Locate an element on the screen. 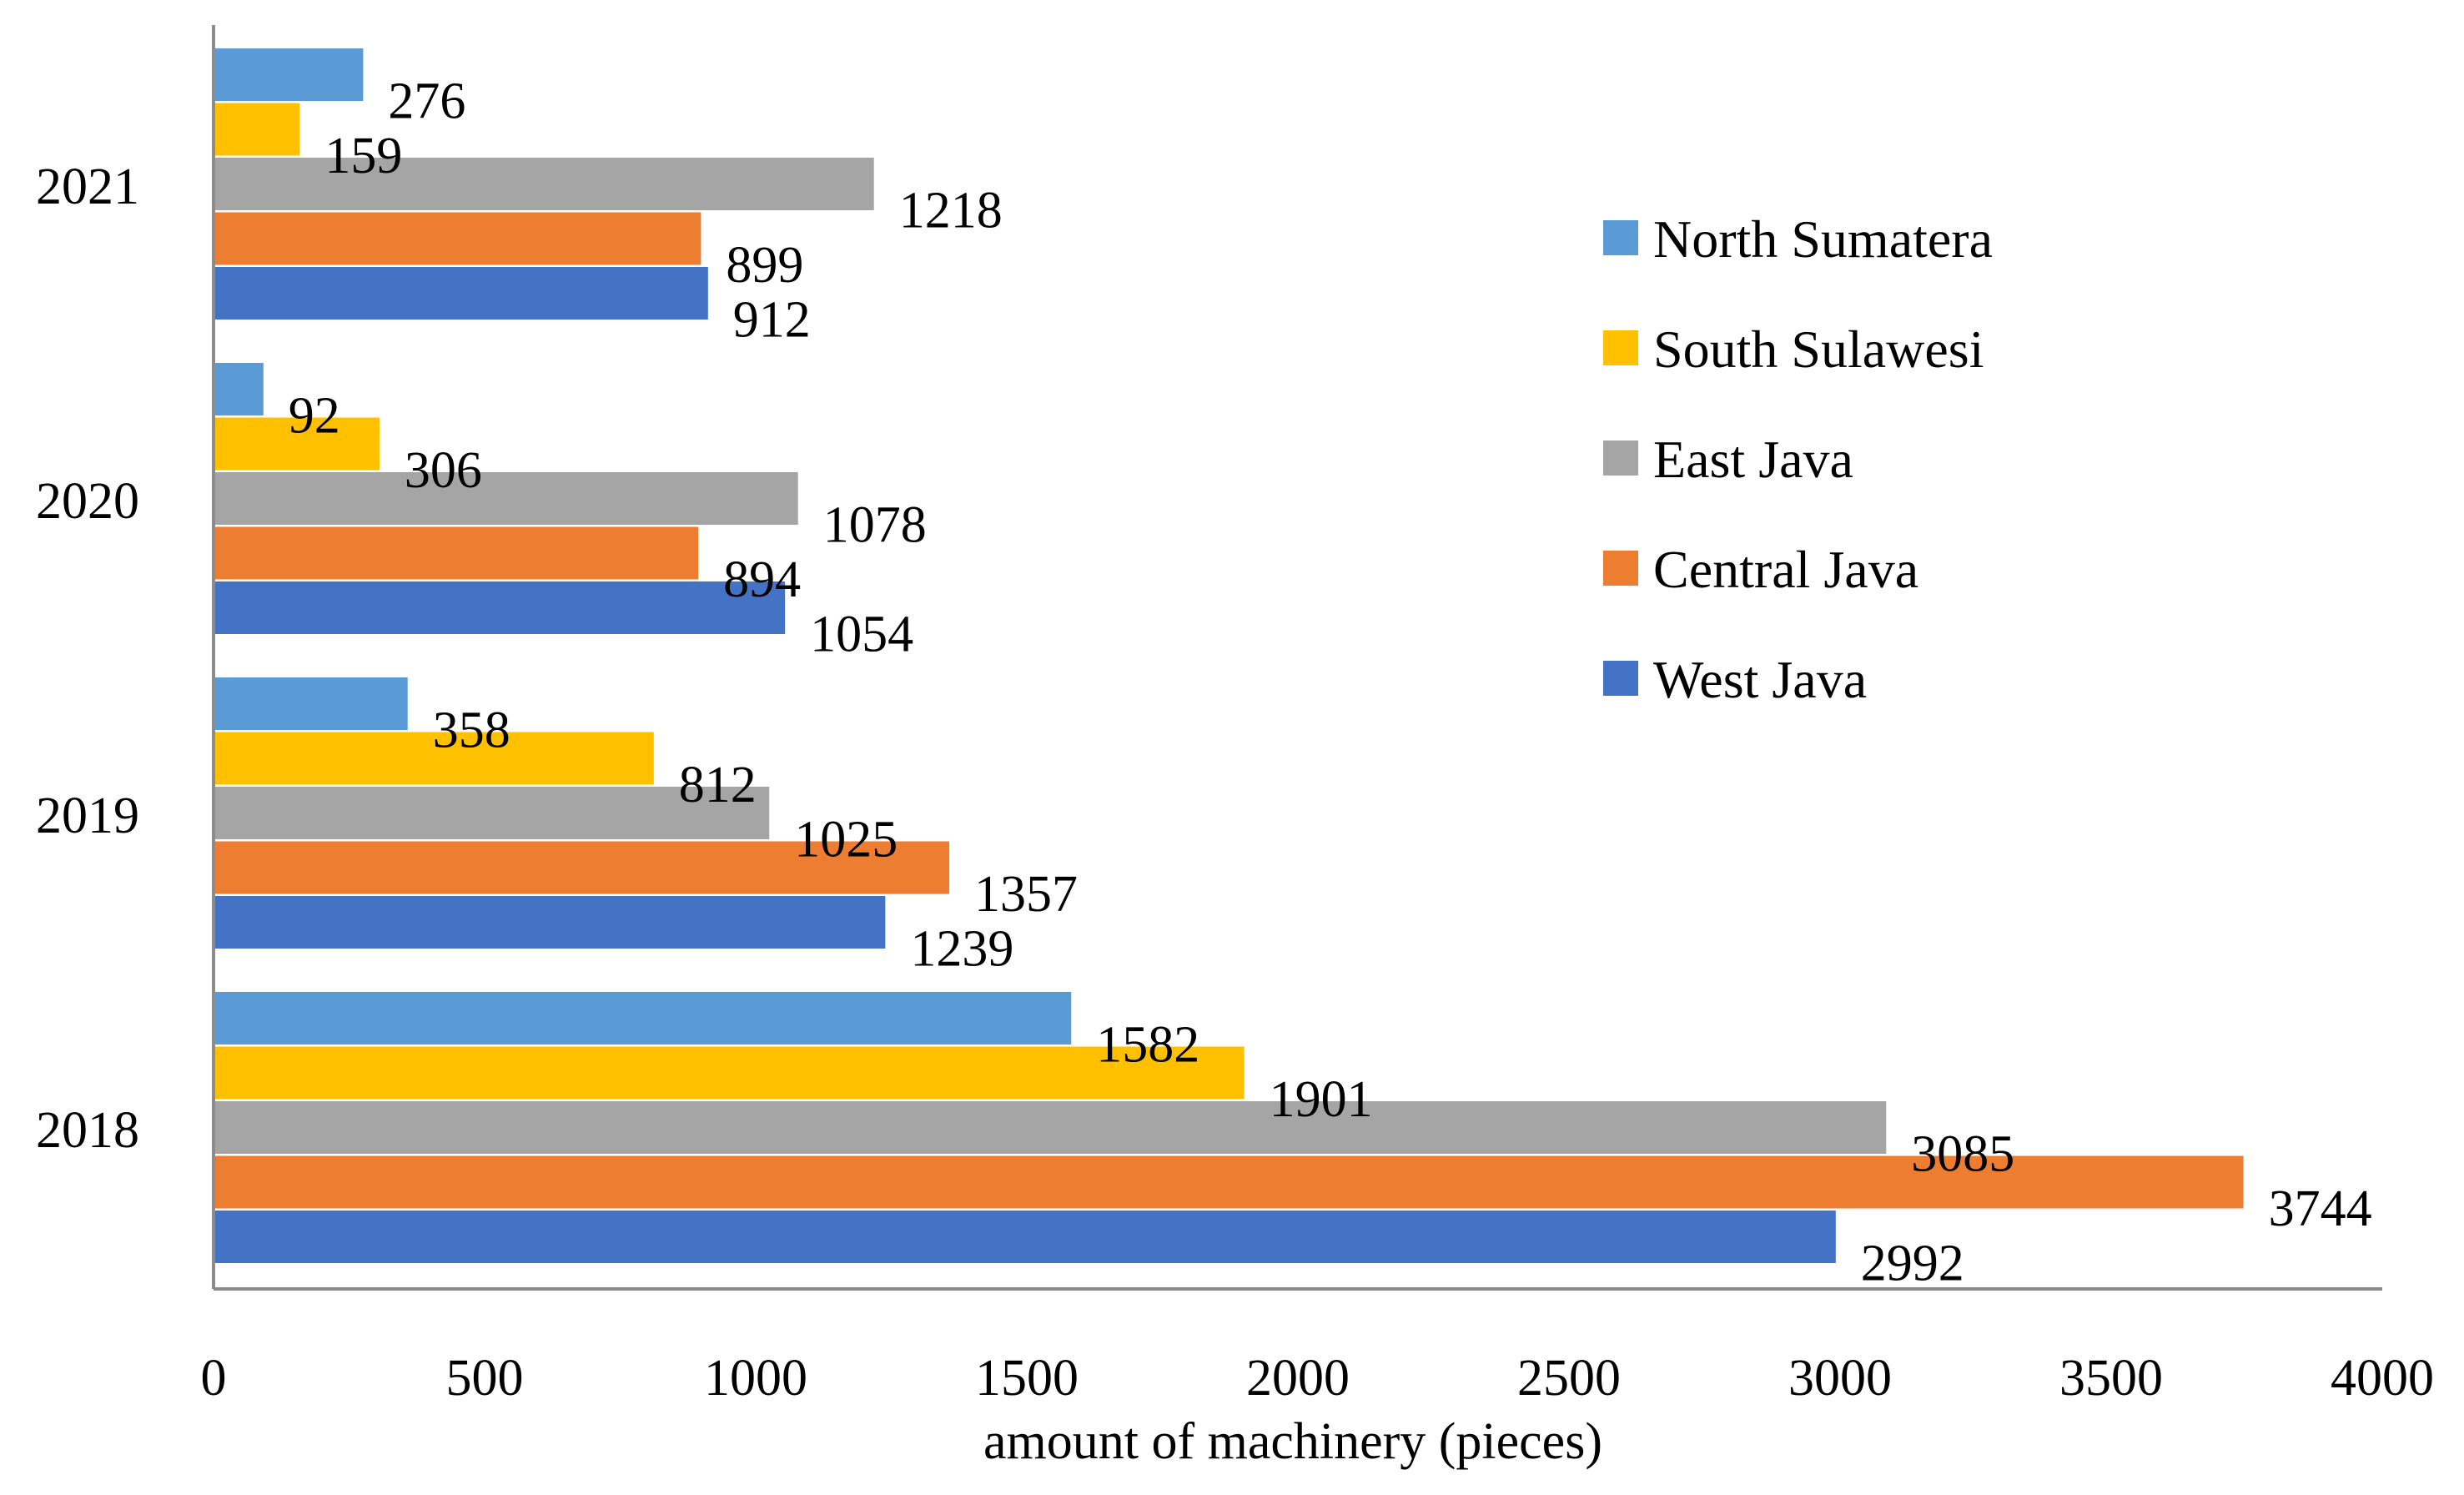  legend-swatch-central-java is located at coordinates (1621, 568).